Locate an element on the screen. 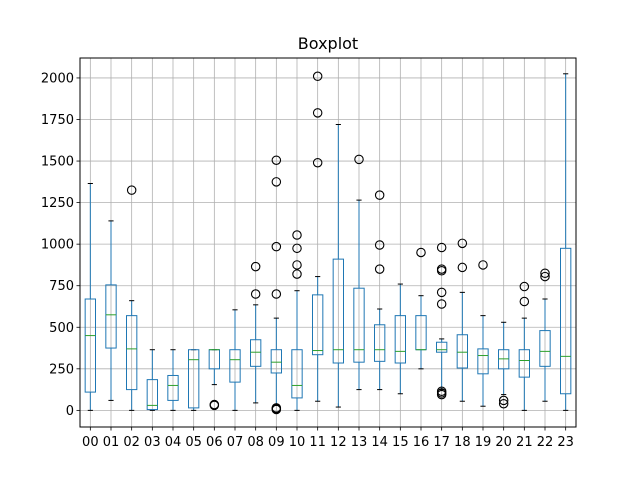 This screenshot has height=480, width=640. x-tick-label: 11 is located at coordinates (317, 442).